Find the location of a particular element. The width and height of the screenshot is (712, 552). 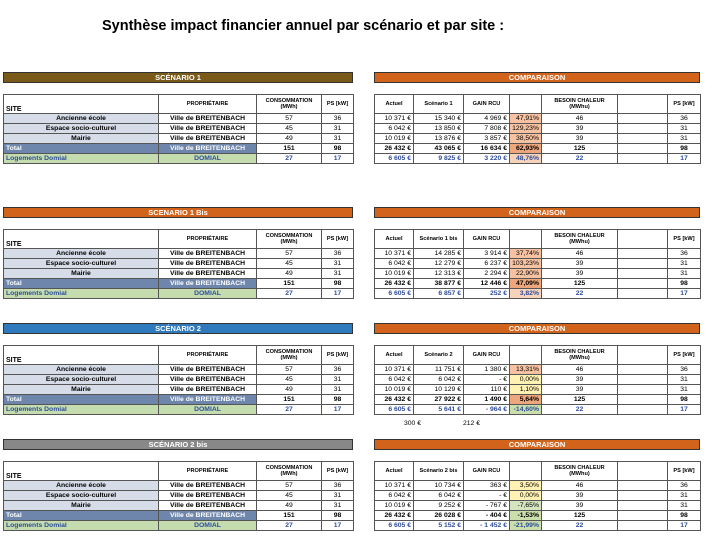

gain-value: - € is located at coordinates (486, 495).